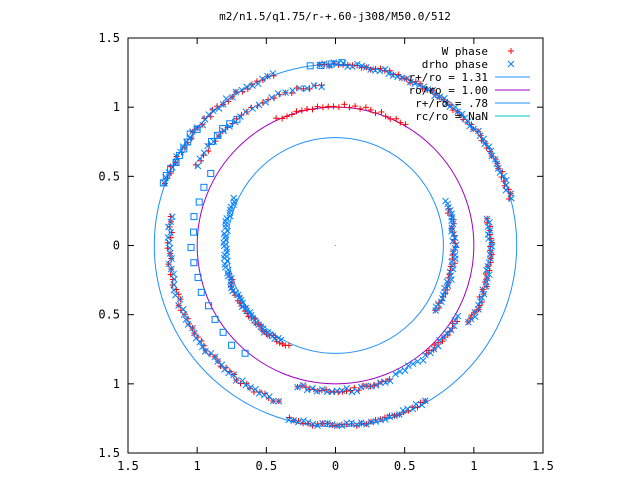 This screenshot has height=480, width=640. I want to click on y-tick-label: 0, so click(116, 246).